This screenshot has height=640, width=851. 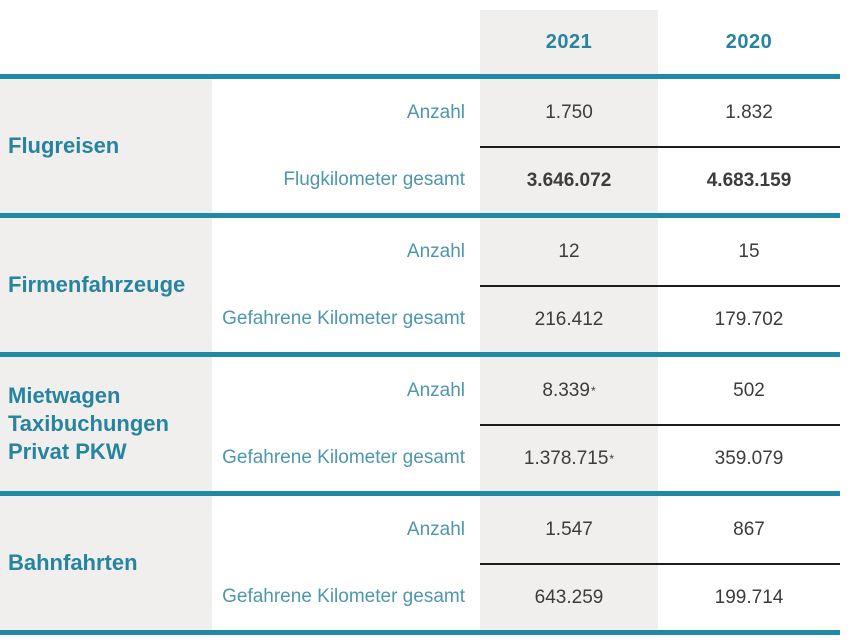 I want to click on section-title: Bahnfahrten, so click(x=106, y=563).